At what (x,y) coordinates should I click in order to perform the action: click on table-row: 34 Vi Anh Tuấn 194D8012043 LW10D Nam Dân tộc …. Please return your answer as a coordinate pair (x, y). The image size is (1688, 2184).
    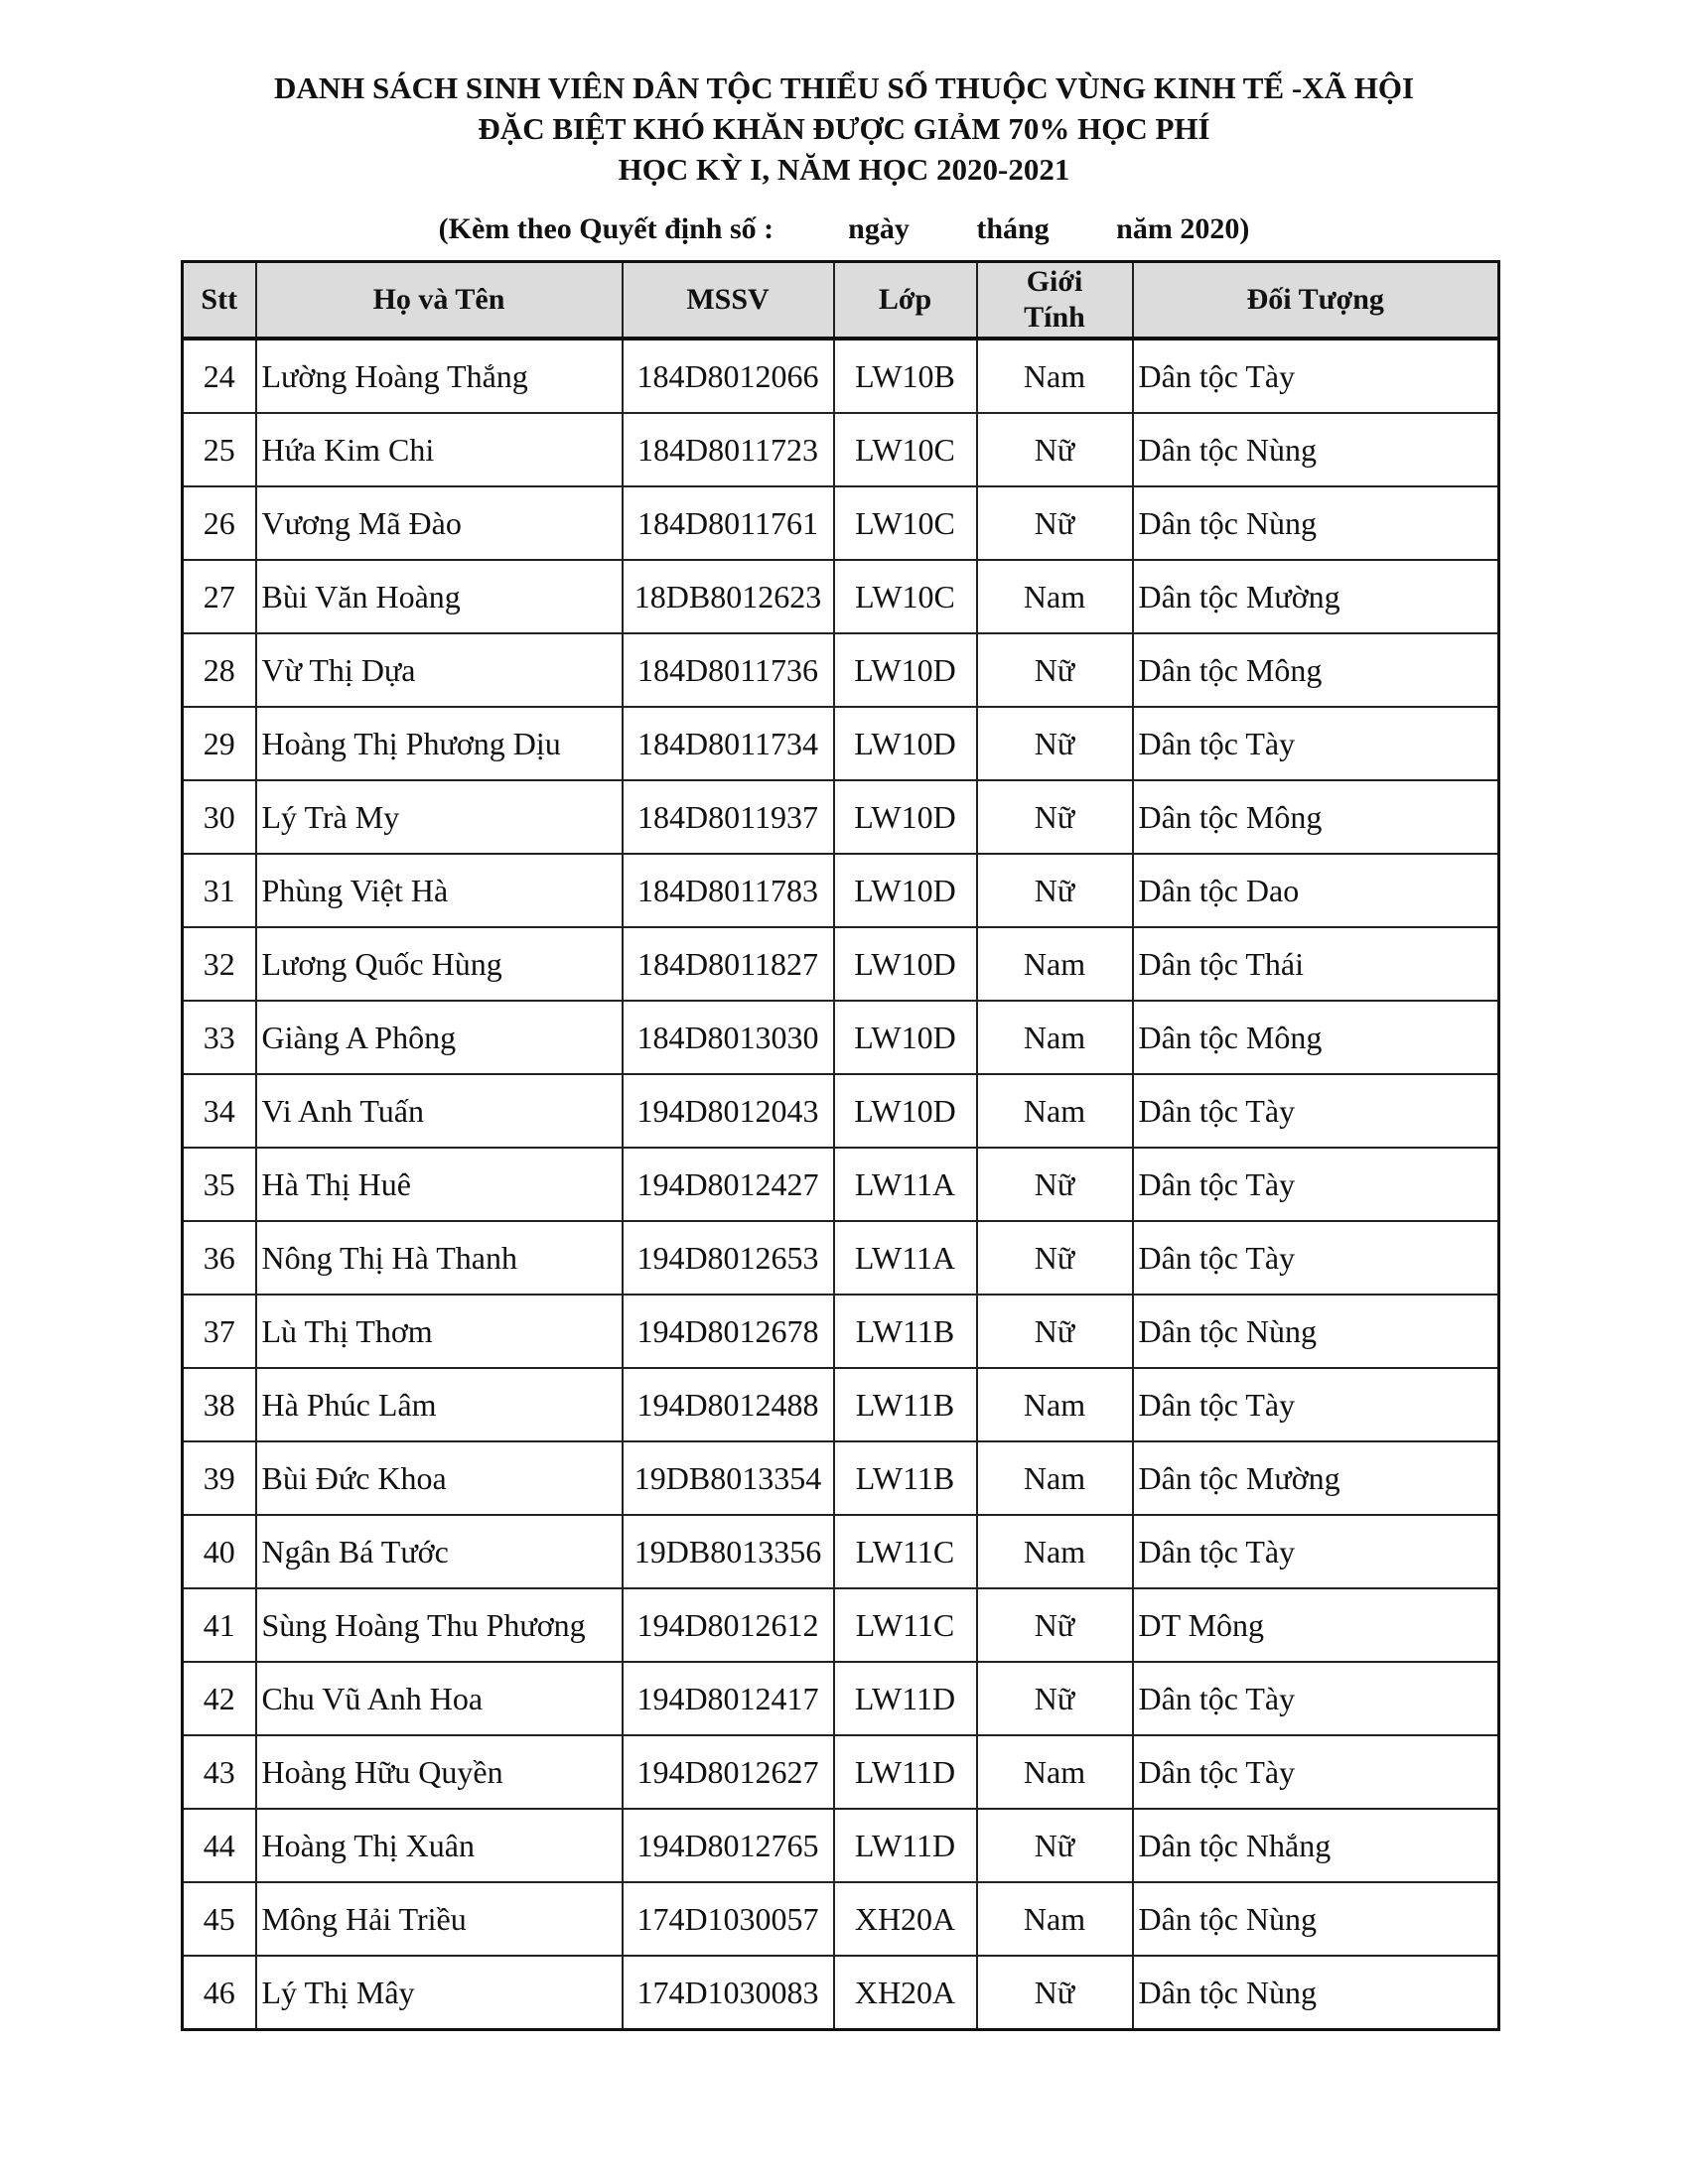
    Looking at the image, I should click on (840, 1111).